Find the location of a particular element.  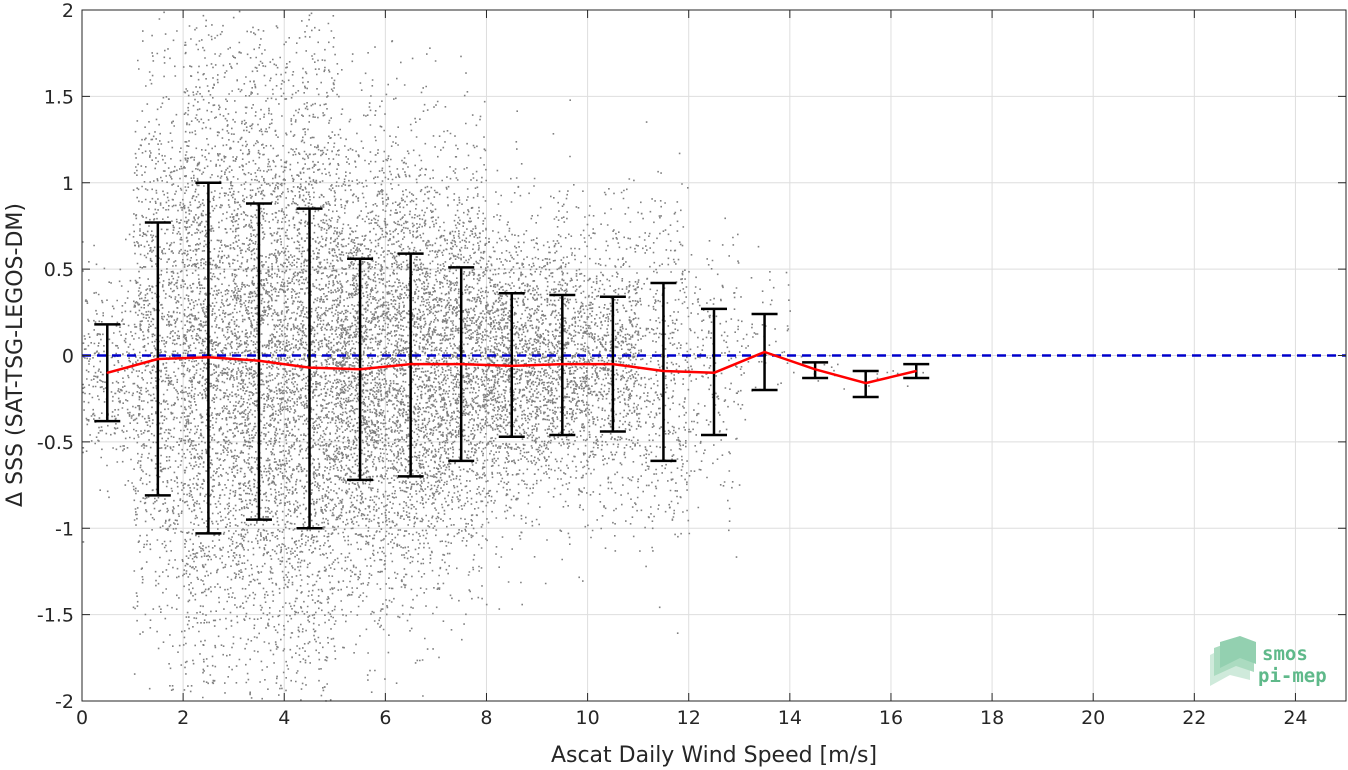

y-tick-label: -1 is located at coordinates (64, 529).